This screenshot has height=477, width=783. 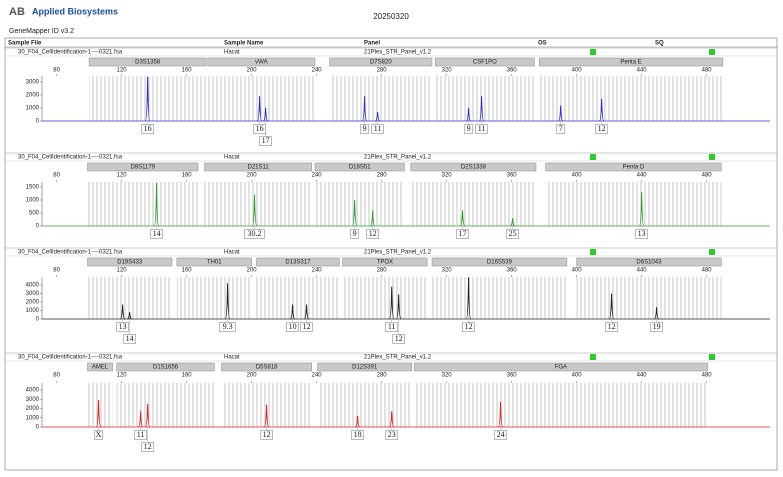 What do you see at coordinates (649, 263) in the screenshot?
I see `marker-name: D6S1043` at bounding box center [649, 263].